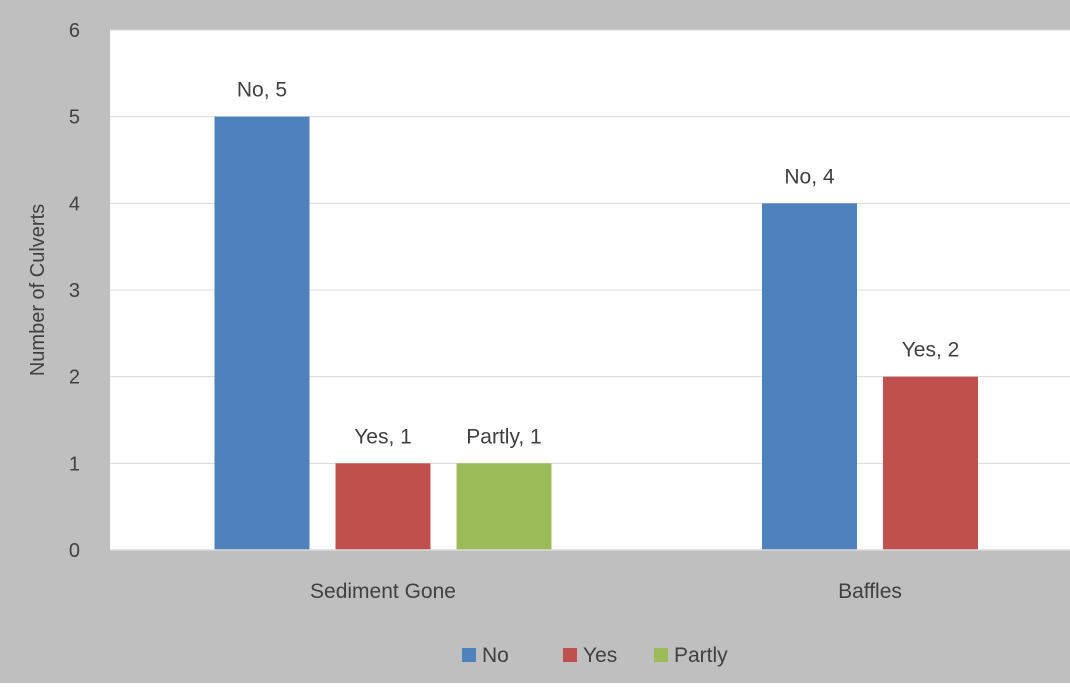  Describe the element at coordinates (701, 655) in the screenshot. I see `legend-label-partly: Partly` at that location.